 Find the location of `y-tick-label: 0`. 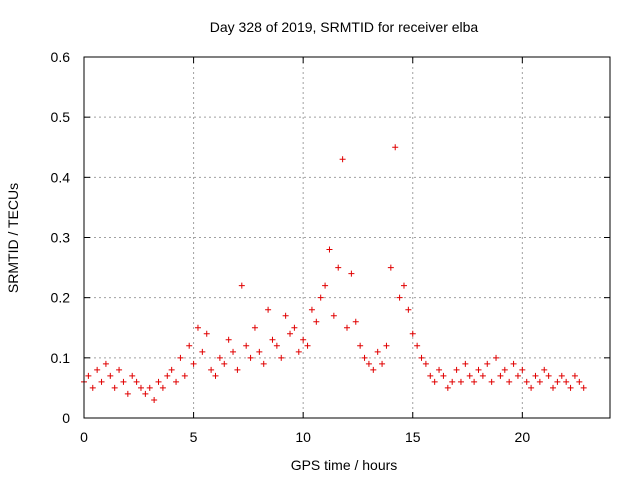

y-tick-label: 0 is located at coordinates (66, 418).